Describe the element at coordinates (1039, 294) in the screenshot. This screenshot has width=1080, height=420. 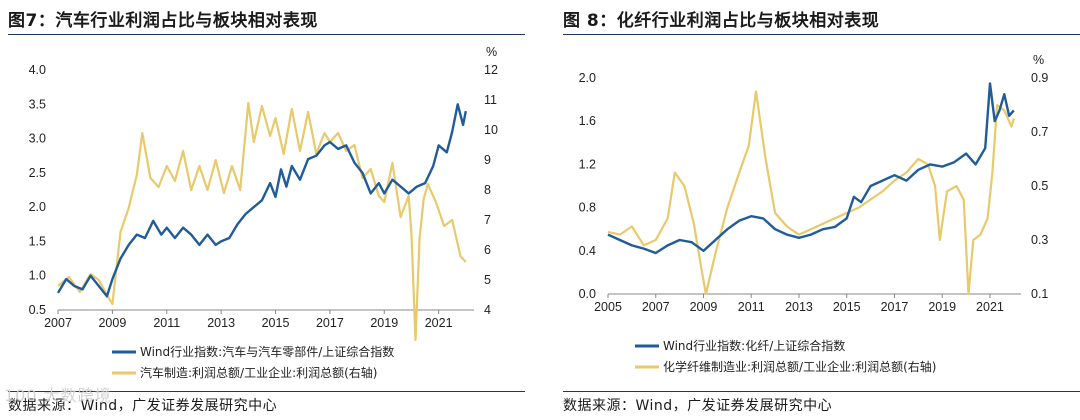
I see `fig8-y-right-tick-label: 0.1` at that location.